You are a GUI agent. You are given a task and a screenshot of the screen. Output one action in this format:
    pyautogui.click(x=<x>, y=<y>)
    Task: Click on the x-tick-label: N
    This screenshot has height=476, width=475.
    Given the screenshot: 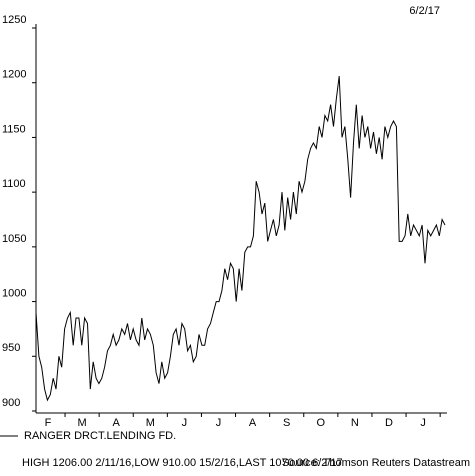 What is the action you would take?
    pyautogui.click(x=355, y=423)
    